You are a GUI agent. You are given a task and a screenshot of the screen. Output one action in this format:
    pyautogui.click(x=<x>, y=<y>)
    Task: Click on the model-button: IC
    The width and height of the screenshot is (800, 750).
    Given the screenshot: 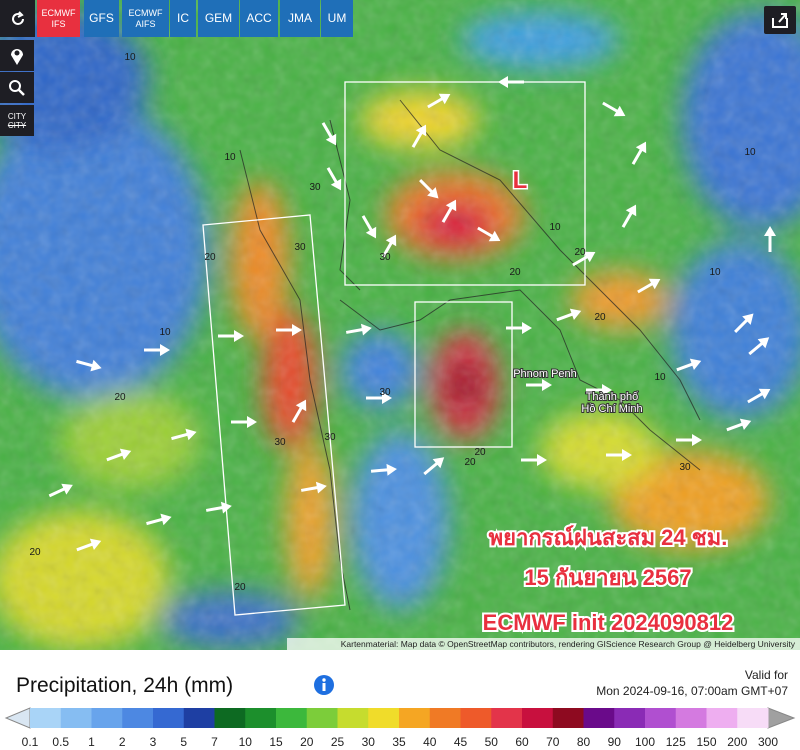 What is the action you would take?
    pyautogui.click(x=183, y=18)
    